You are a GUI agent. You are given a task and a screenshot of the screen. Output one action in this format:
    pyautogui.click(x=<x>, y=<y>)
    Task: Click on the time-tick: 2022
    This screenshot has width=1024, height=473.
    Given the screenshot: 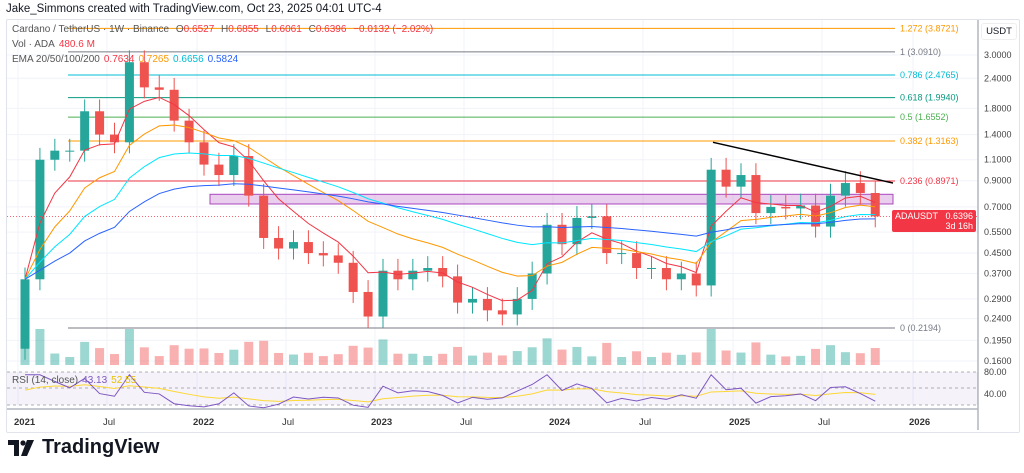 What is the action you would take?
    pyautogui.click(x=203, y=422)
    